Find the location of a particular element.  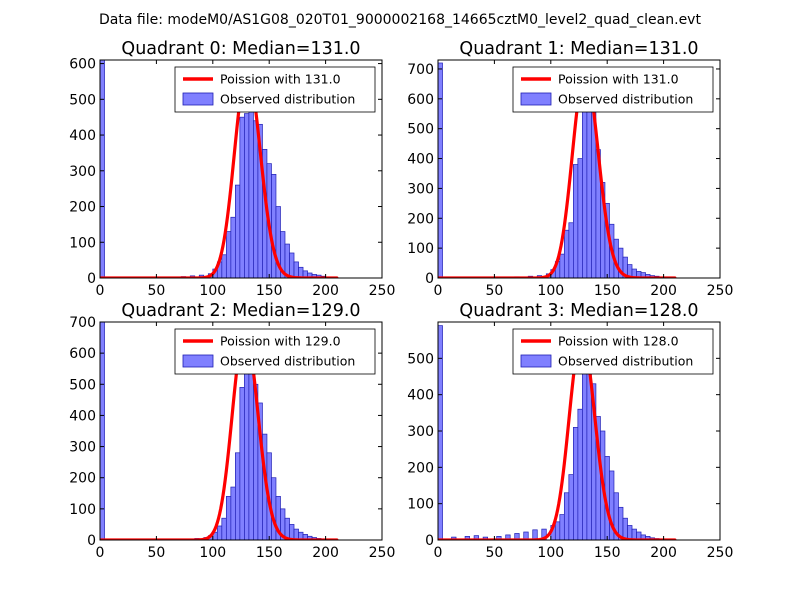

y-tick-label: 700 is located at coordinates (82, 323).